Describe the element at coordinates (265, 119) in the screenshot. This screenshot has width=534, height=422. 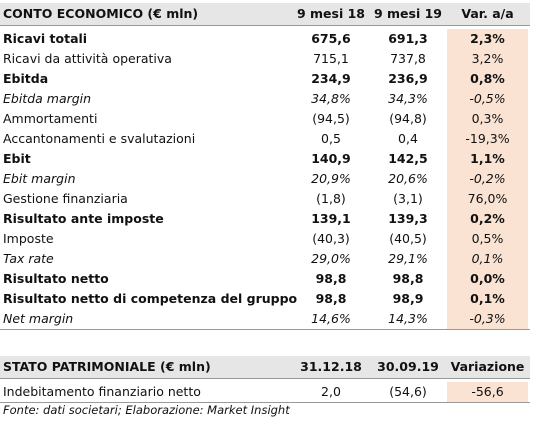
I see `table-row: Ammortamenti (94,5) (94,8) 0,3%` at that location.